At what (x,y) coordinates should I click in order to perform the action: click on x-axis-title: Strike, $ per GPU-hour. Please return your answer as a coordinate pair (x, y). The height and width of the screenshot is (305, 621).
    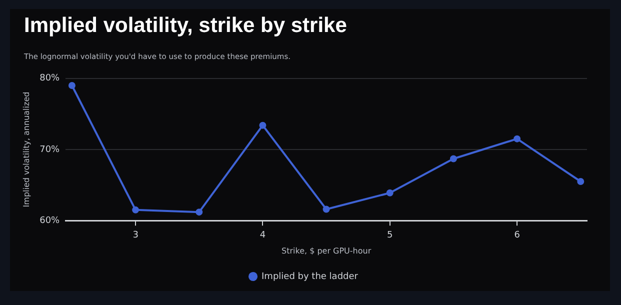
    Looking at the image, I should click on (326, 251).